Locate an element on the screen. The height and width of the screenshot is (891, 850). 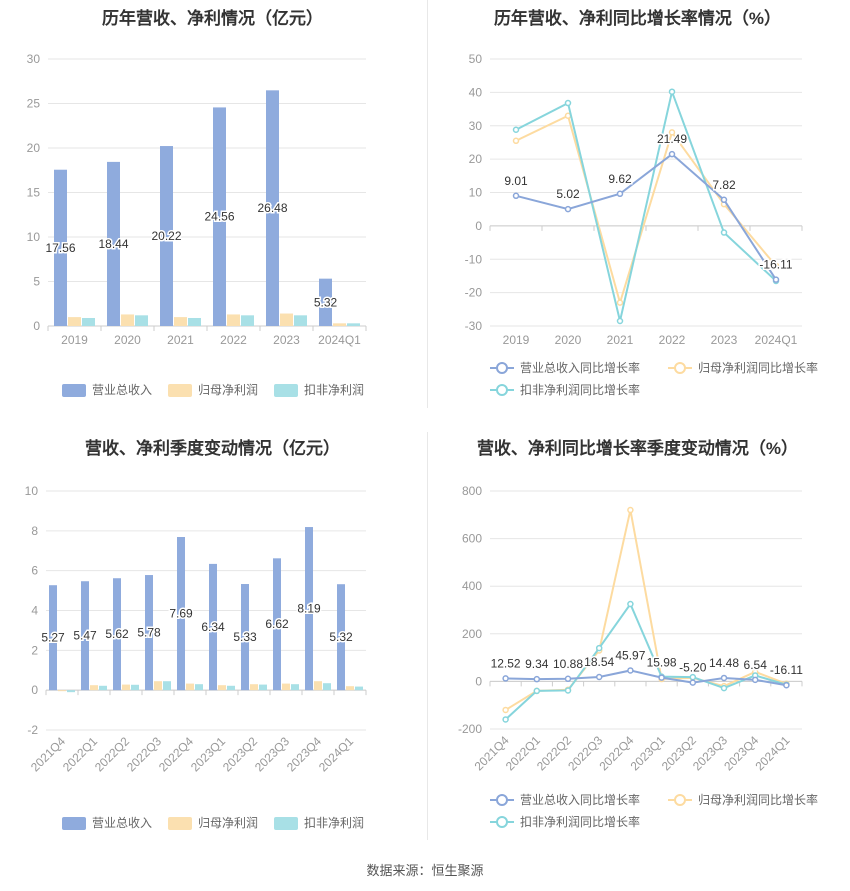
x-tick-label: 2022Q3 is located at coordinates (144, 754).